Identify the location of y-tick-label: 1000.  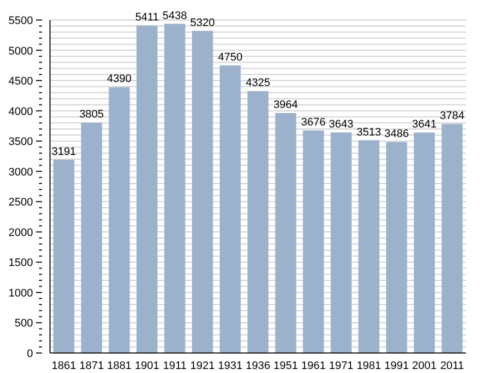
(20, 293).